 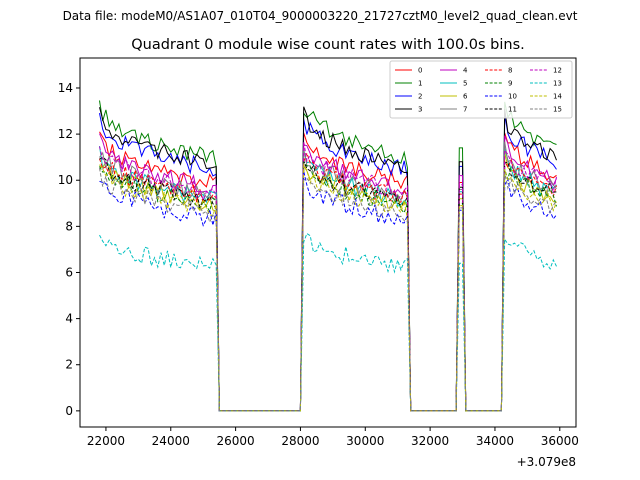 What do you see at coordinates (557, 84) in the screenshot?
I see `legend-label: 13` at bounding box center [557, 84].